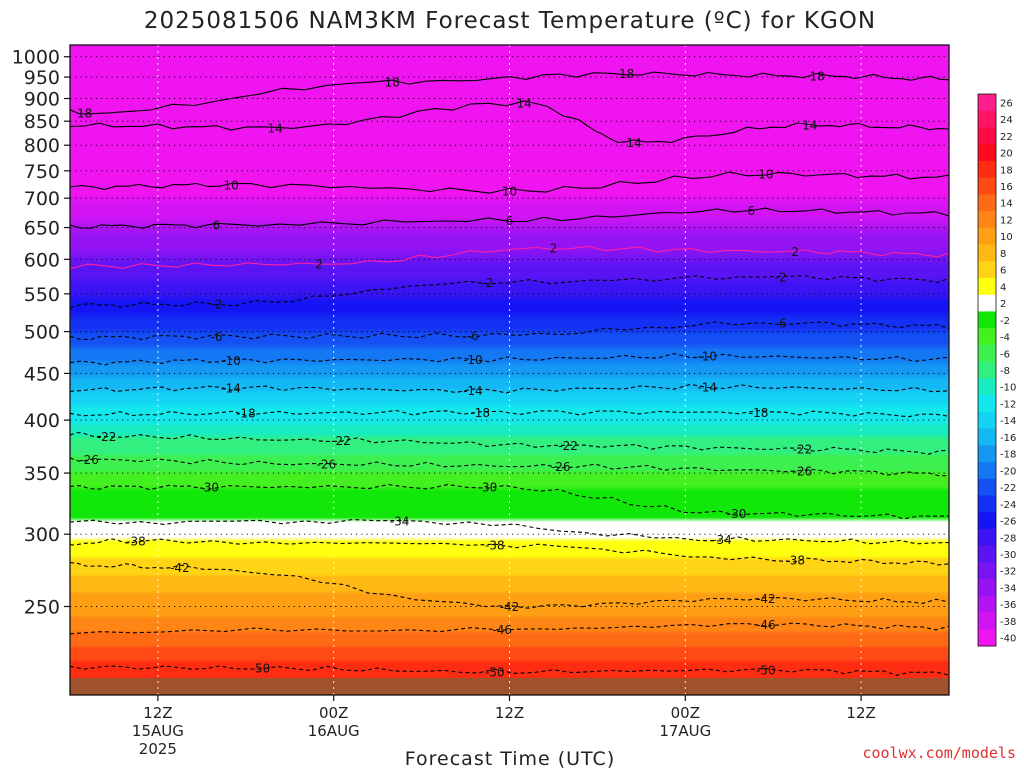 Image resolution: width=1024 pixels, height=768 pixels. I want to click on contour-label: -18, so click(759, 413).